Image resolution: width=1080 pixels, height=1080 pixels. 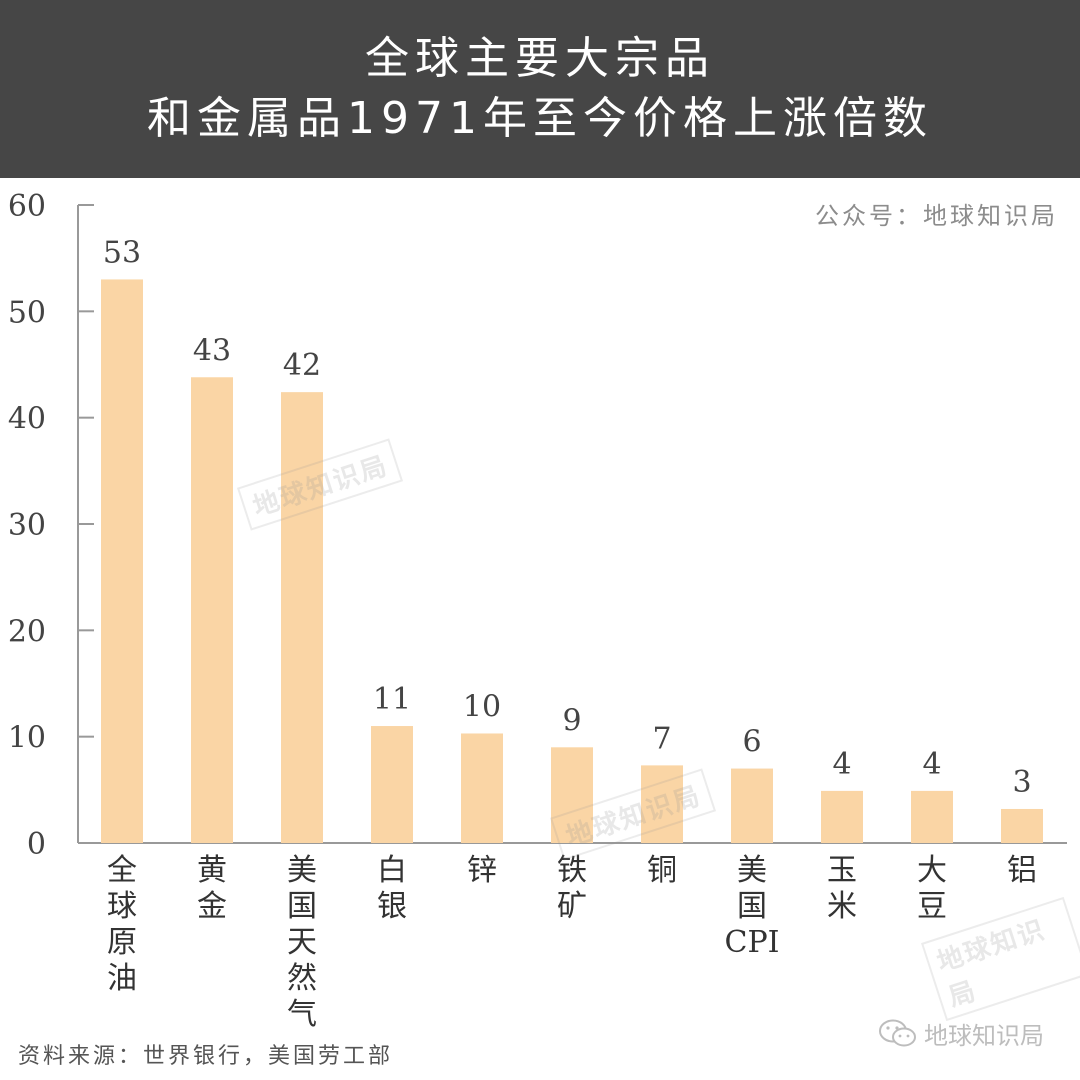 I want to click on chart-title-line-1: 全球主要大宗品, so click(x=540, y=58).